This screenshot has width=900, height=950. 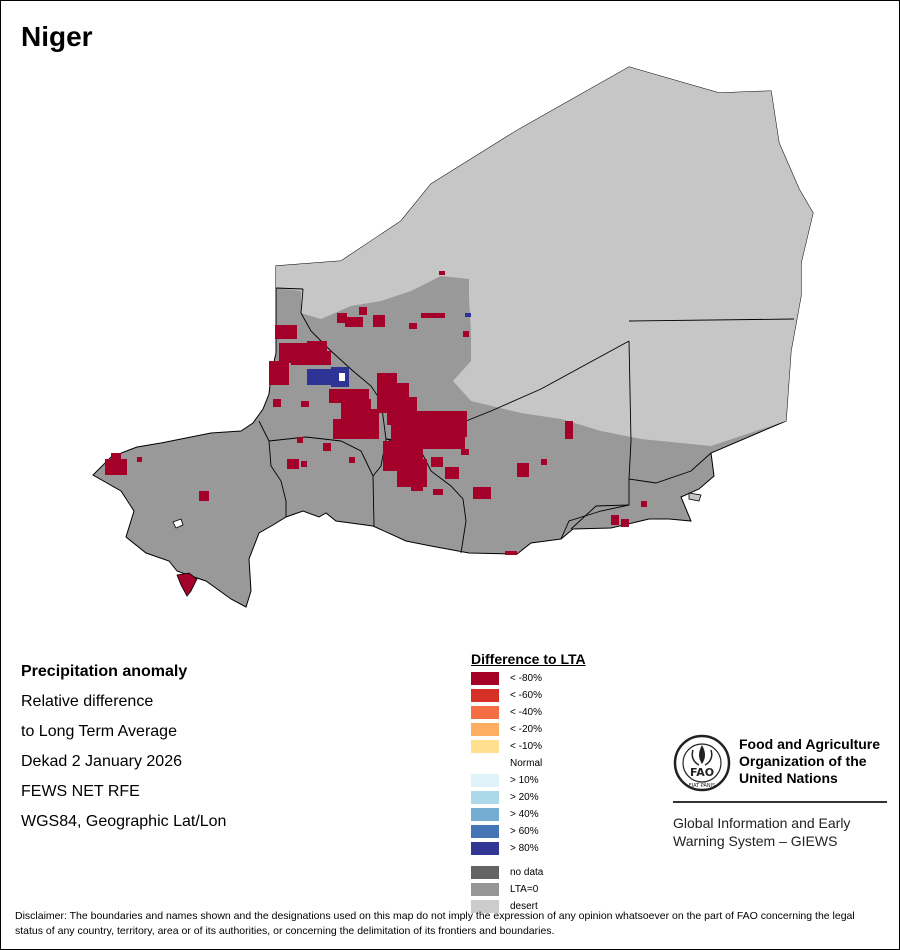 I want to click on info-line-5: WGS84, Geographic Lat/Lon, so click(x=124, y=821).